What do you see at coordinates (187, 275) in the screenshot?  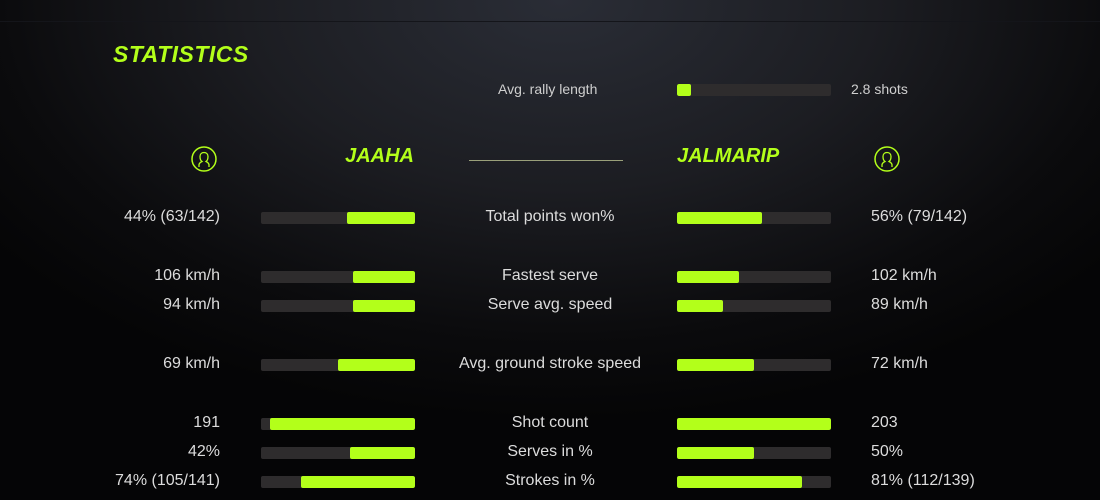 I see `left-stat-value: 106 km/h` at bounding box center [187, 275].